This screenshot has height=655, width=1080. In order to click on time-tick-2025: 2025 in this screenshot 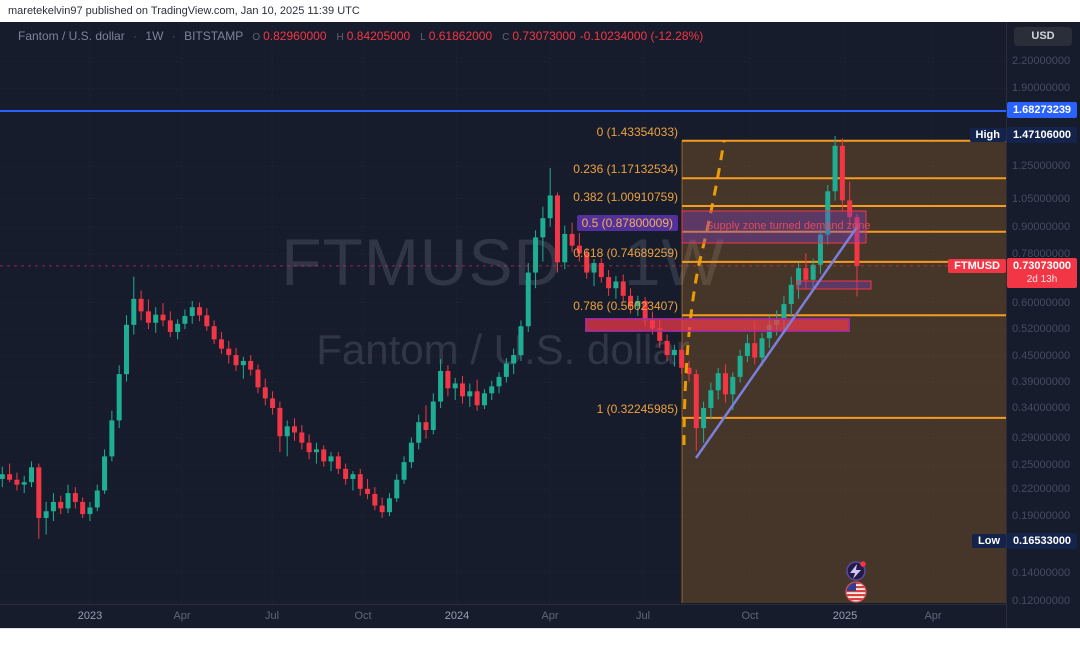, I will do `click(845, 616)`.